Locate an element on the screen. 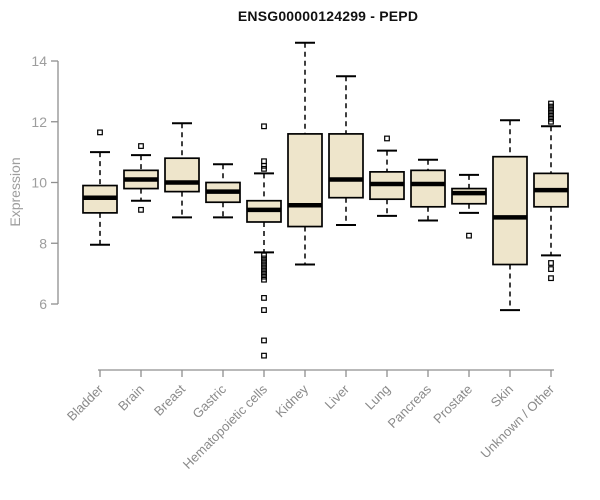 This screenshot has height=500, width=600. y-tick-label: 12 is located at coordinates (39, 122).